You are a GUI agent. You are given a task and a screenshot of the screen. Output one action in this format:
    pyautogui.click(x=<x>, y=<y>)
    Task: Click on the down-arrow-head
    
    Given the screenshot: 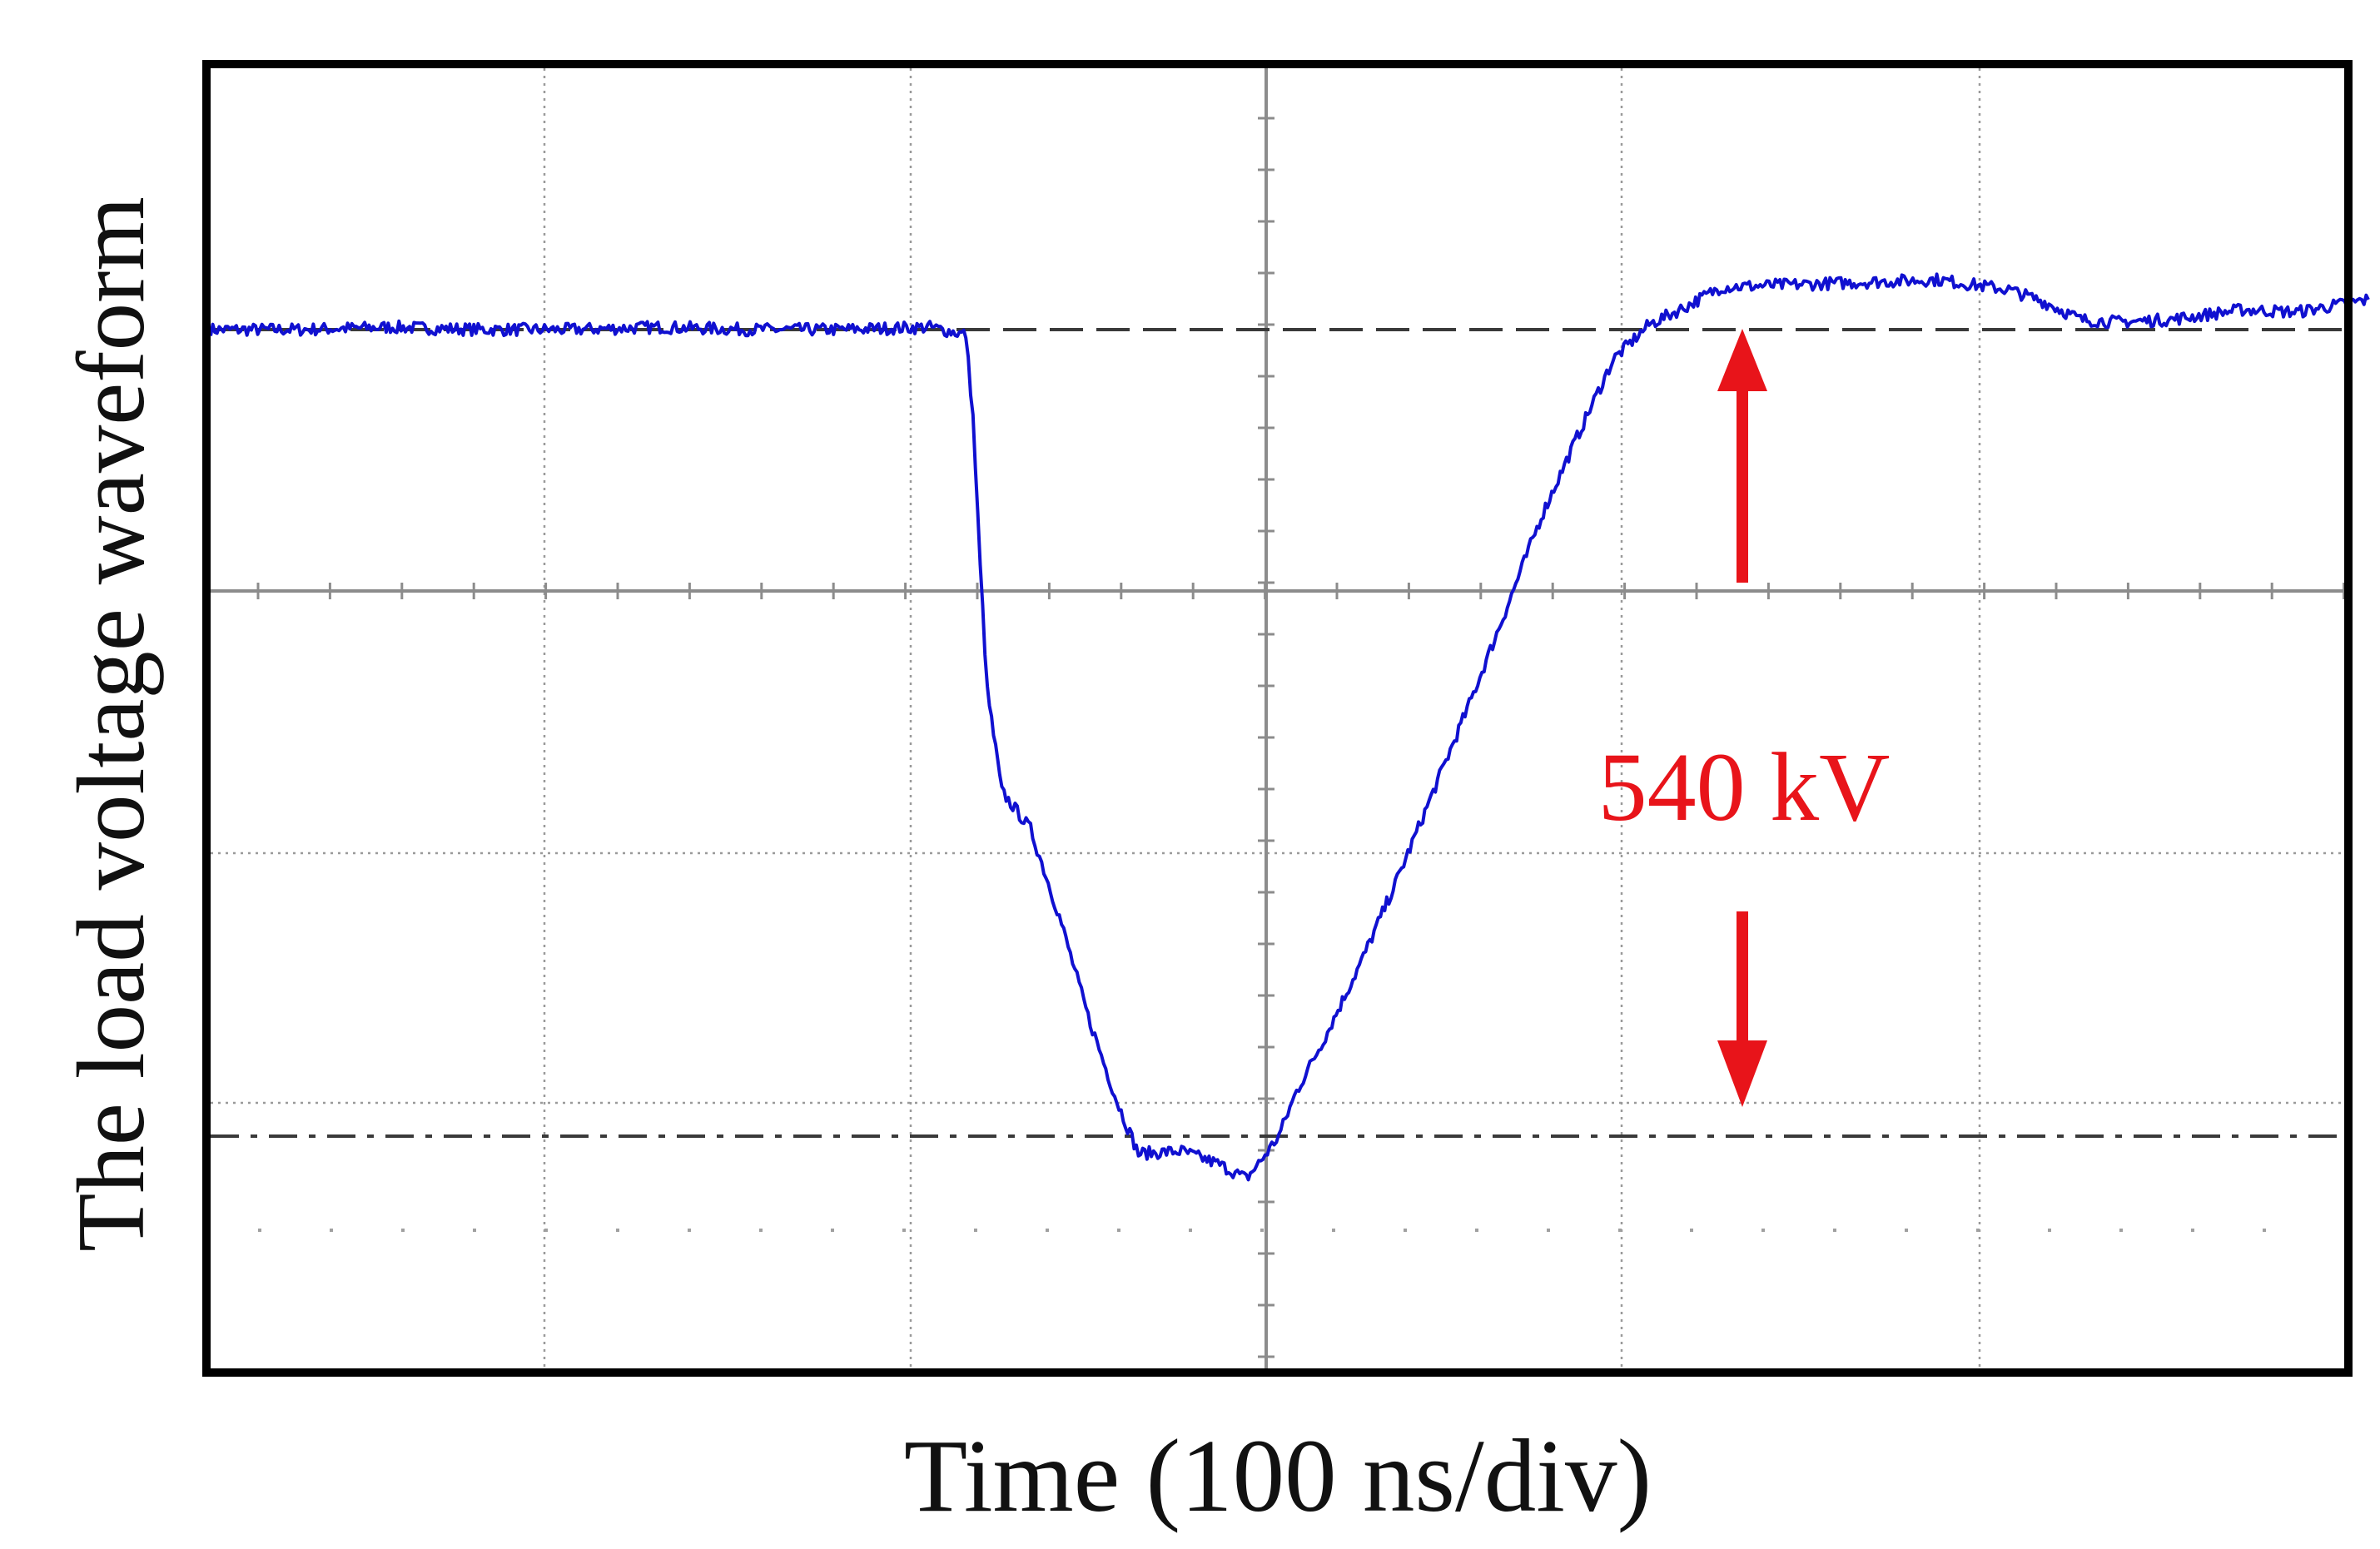 What is the action you would take?
    pyautogui.click(x=1742, y=1073)
    